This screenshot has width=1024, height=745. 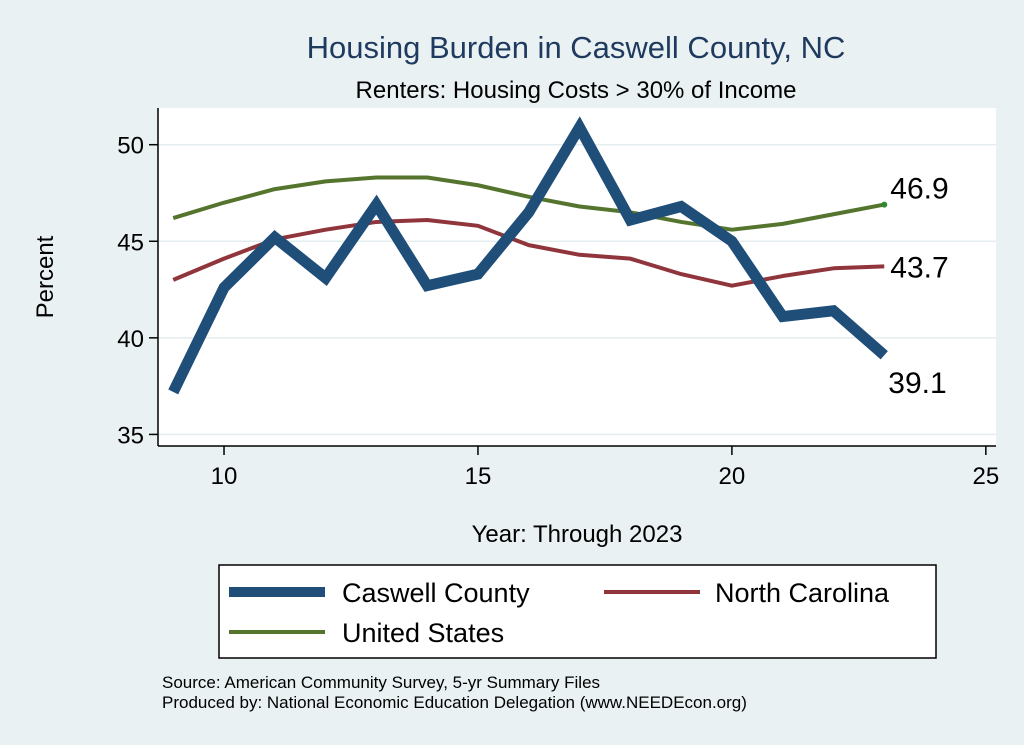 What do you see at coordinates (130, 146) in the screenshot?
I see `y-tick-label: 50` at bounding box center [130, 146].